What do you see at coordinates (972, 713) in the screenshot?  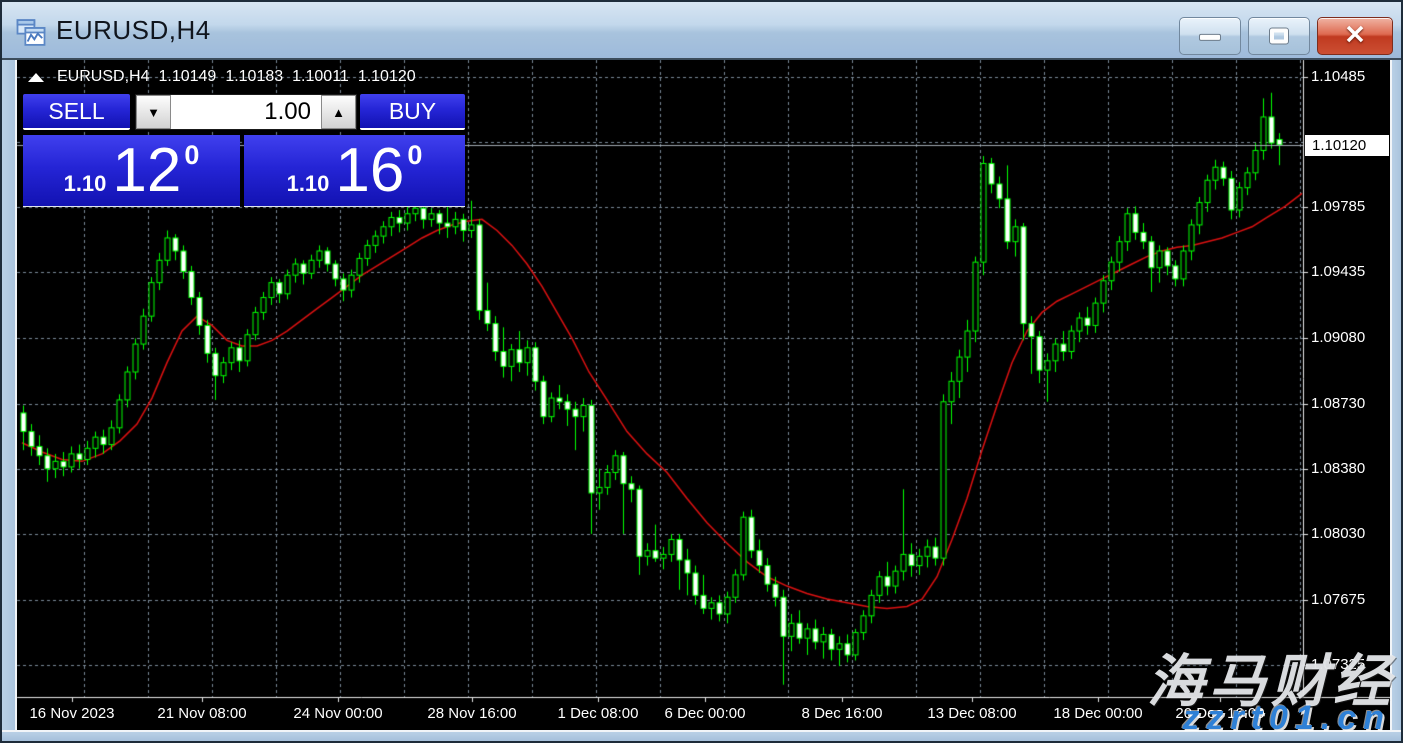 I see `time-axis-label: 13 Dec 08:00` at bounding box center [972, 713].